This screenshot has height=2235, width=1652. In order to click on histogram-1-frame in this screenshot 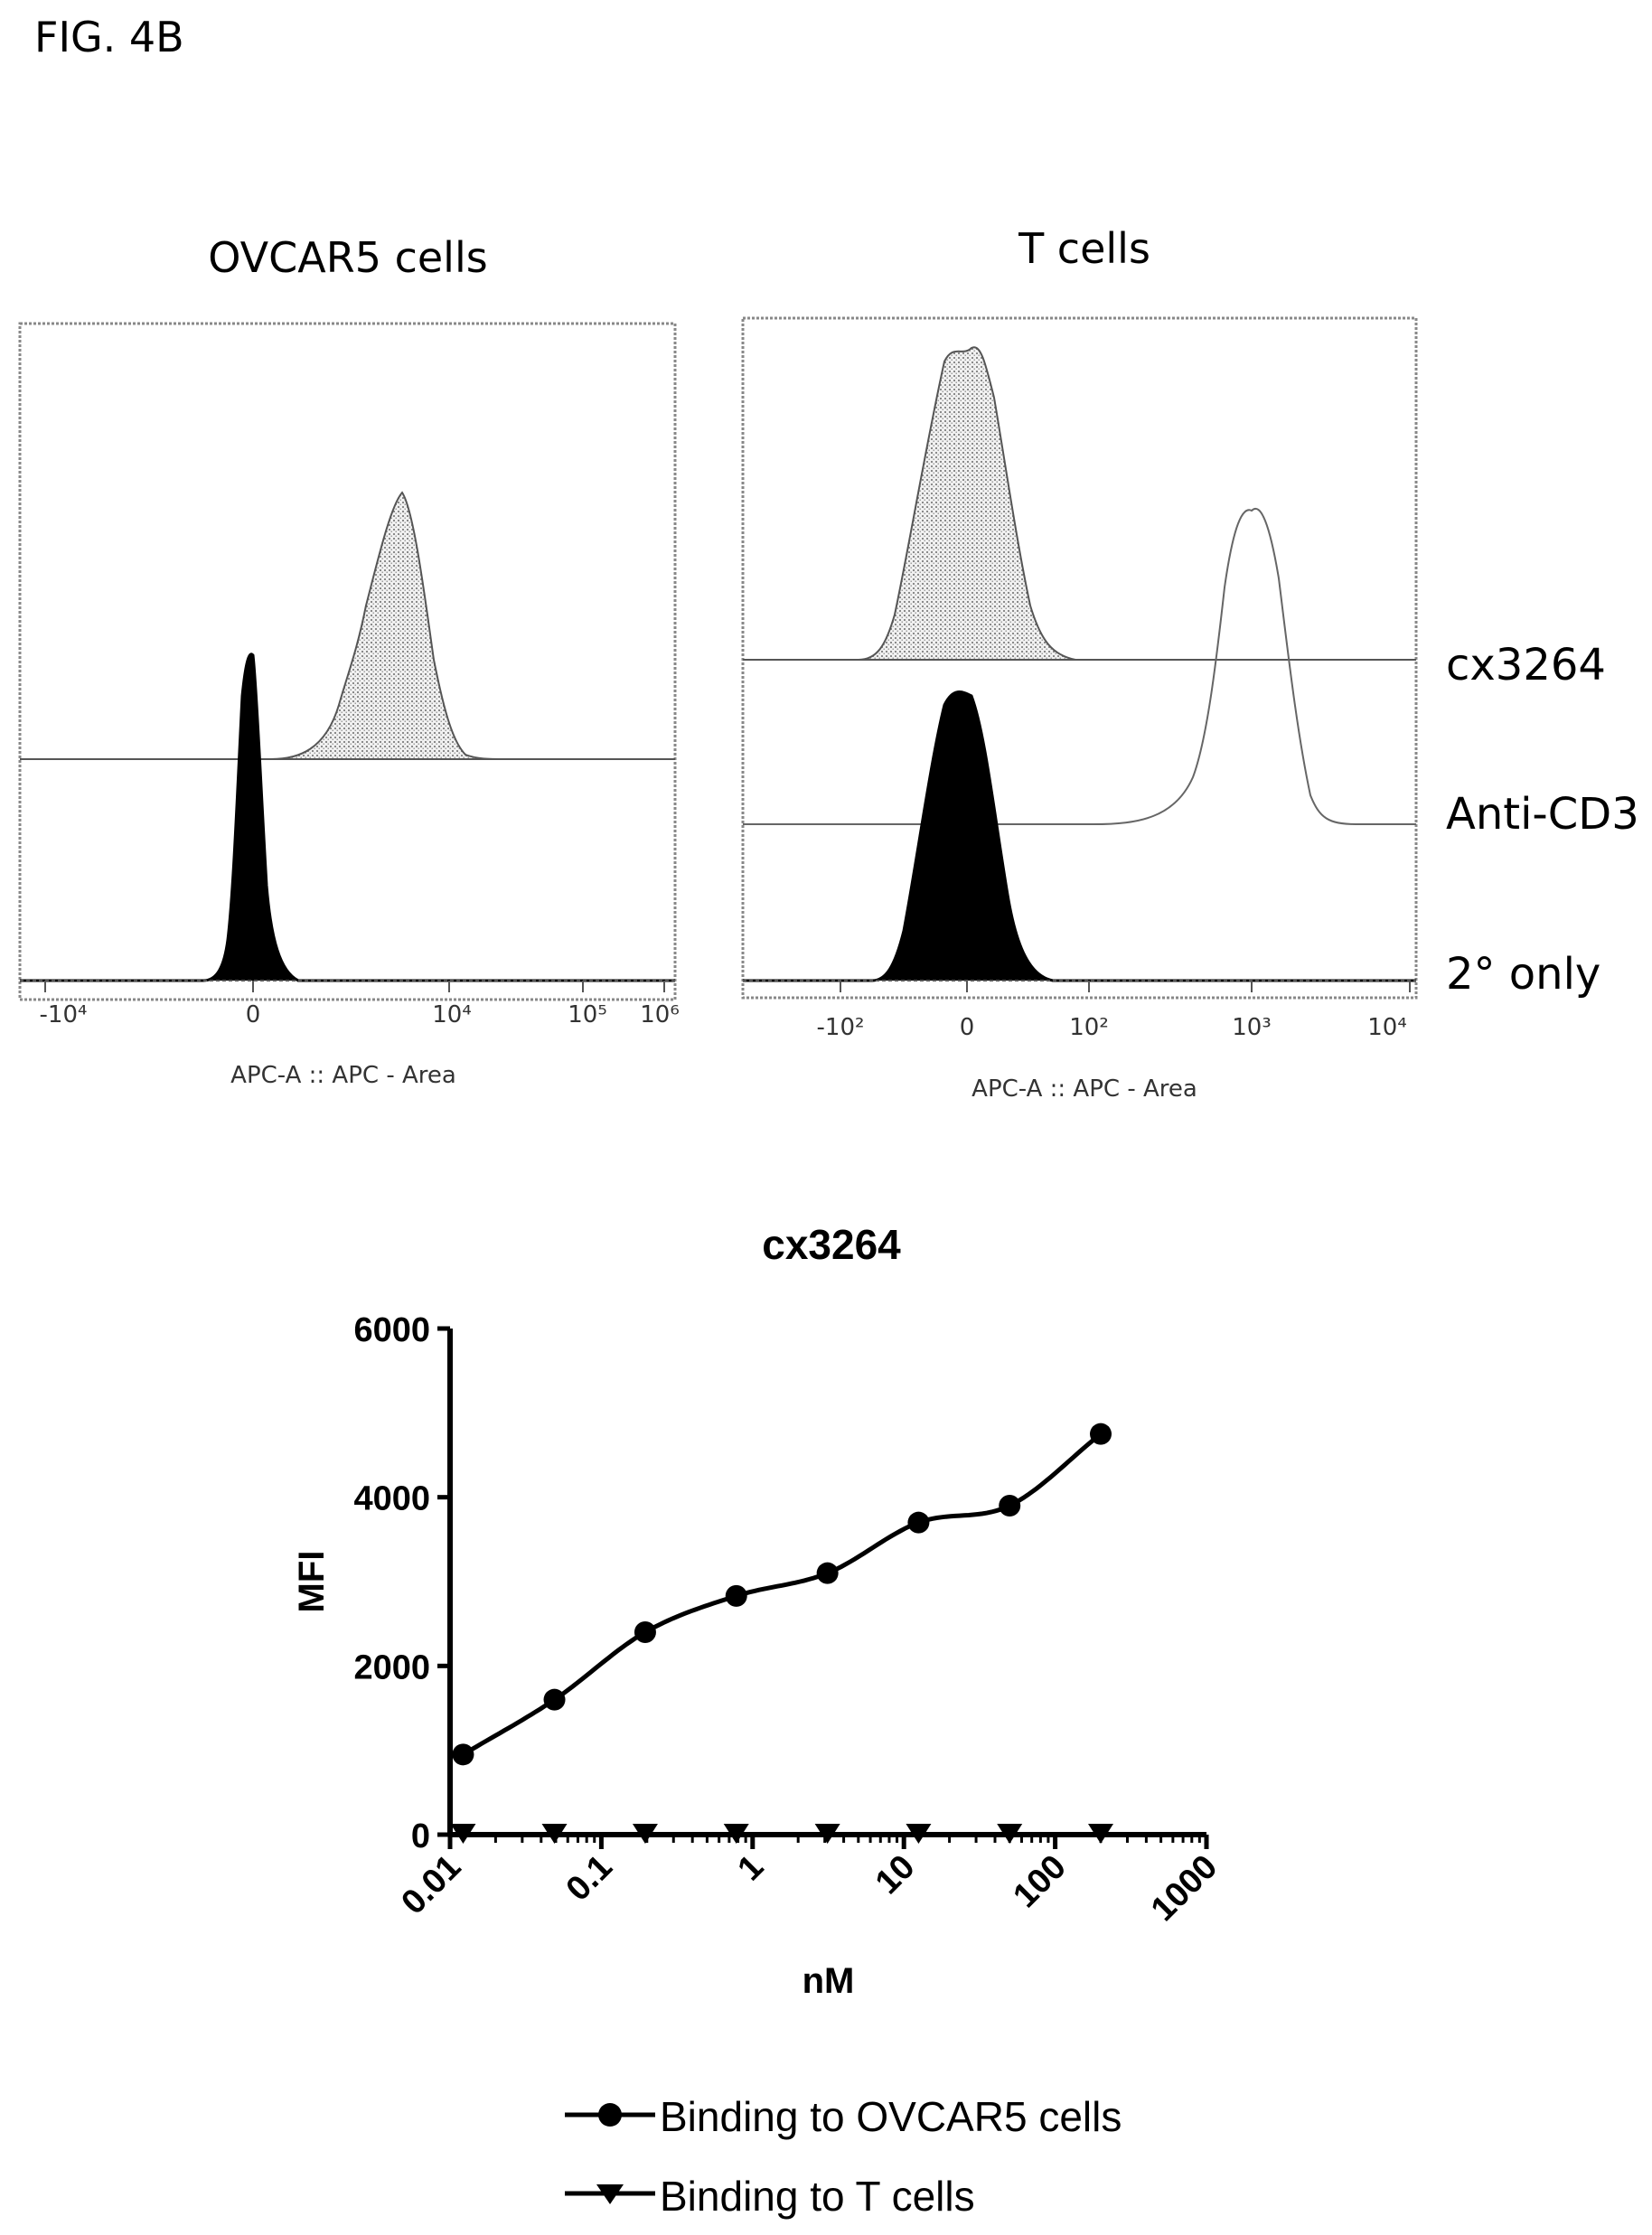, I will do `click(347, 661)`.